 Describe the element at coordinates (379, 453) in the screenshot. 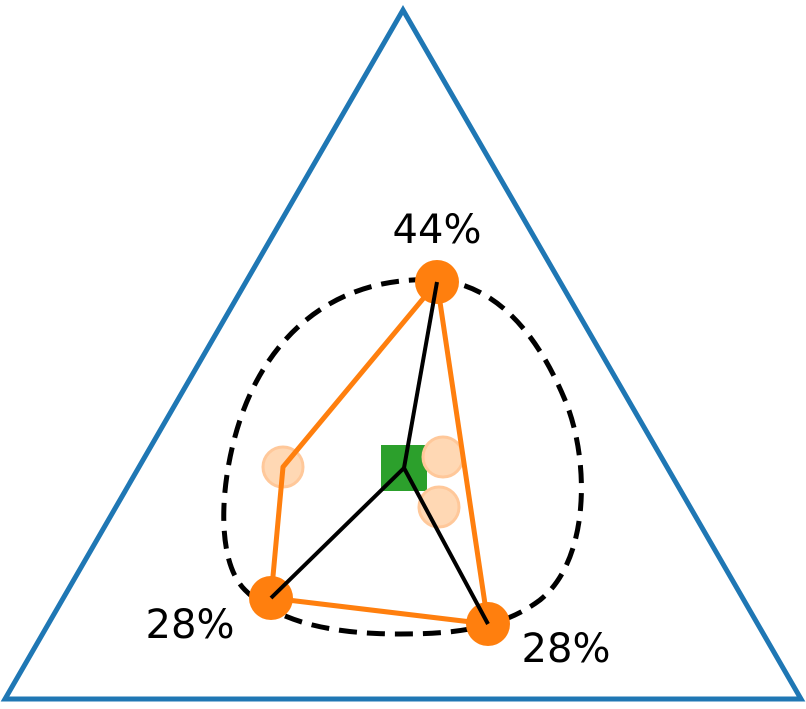

I see `spokes` at that location.